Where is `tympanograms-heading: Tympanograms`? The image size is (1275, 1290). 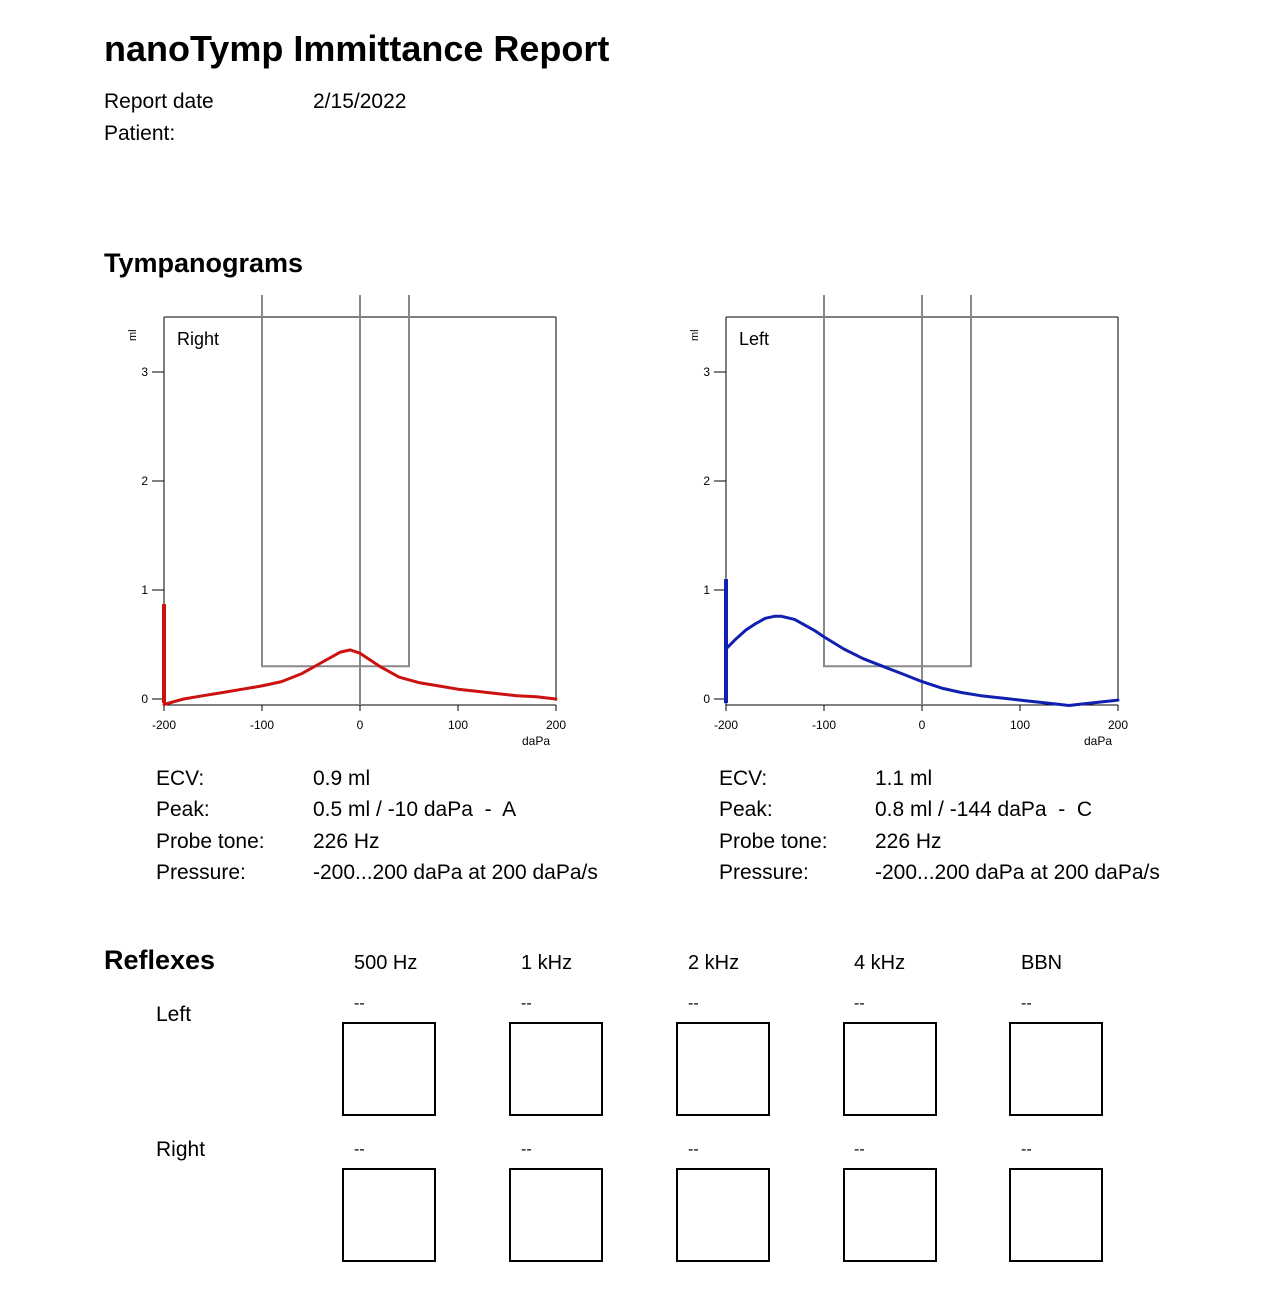 tympanograms-heading: Tympanograms is located at coordinates (204, 263).